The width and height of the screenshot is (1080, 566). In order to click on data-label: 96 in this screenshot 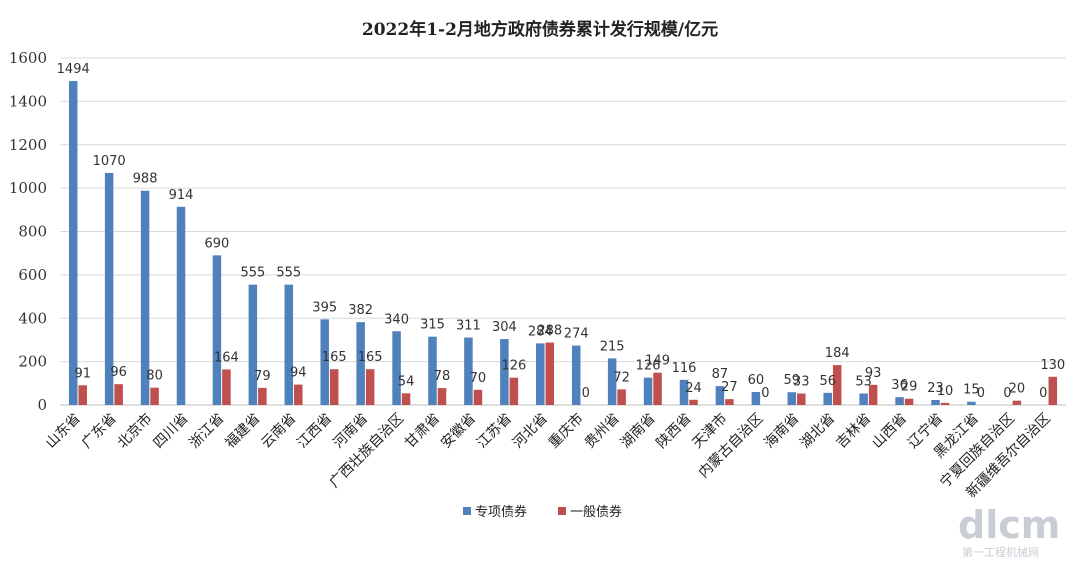, I will do `click(118, 372)`.